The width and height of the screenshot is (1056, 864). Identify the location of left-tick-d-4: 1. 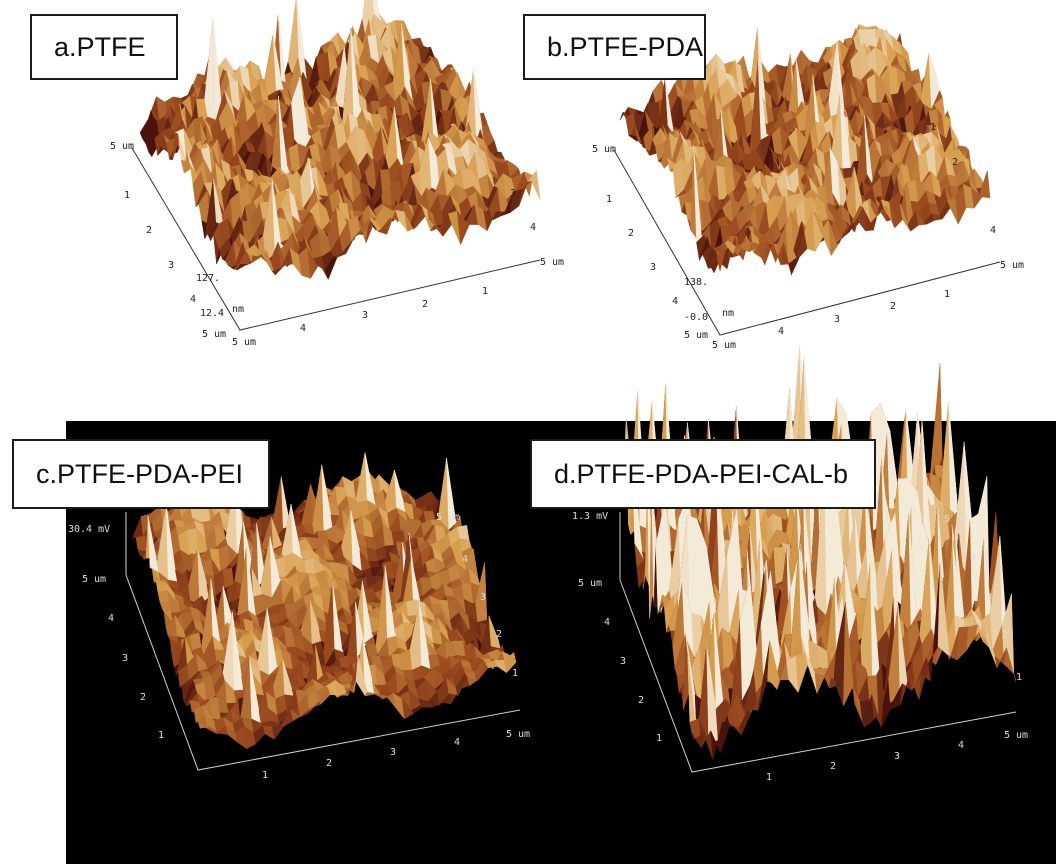
(659, 738).